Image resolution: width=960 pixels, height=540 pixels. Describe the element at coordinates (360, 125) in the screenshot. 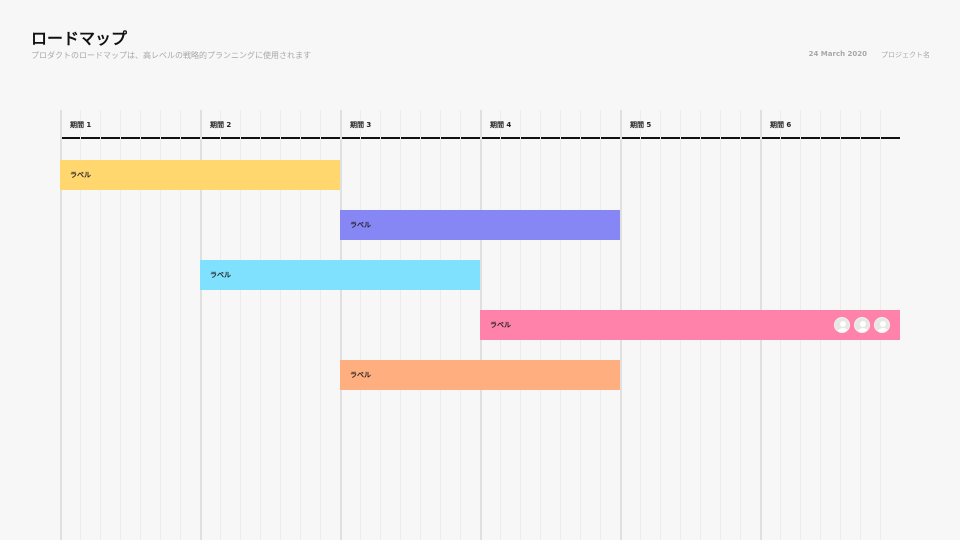

I see `period-label: 期間 3` at that location.